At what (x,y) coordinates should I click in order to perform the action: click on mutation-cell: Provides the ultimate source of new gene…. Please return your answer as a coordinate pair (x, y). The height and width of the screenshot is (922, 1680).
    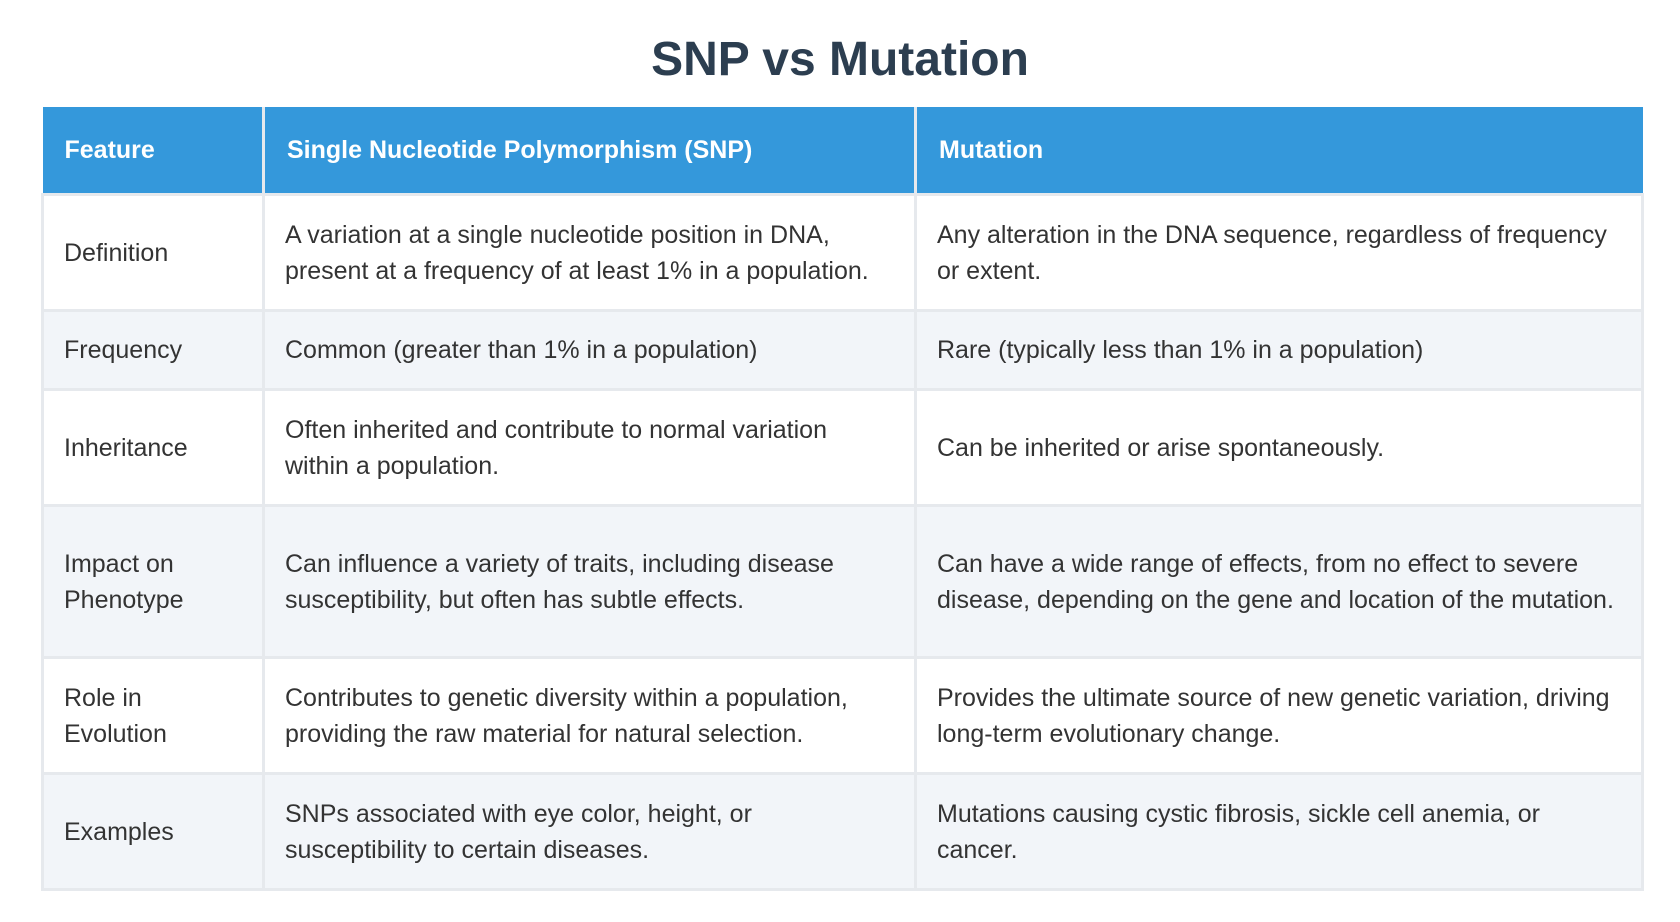
    Looking at the image, I should click on (1279, 715).